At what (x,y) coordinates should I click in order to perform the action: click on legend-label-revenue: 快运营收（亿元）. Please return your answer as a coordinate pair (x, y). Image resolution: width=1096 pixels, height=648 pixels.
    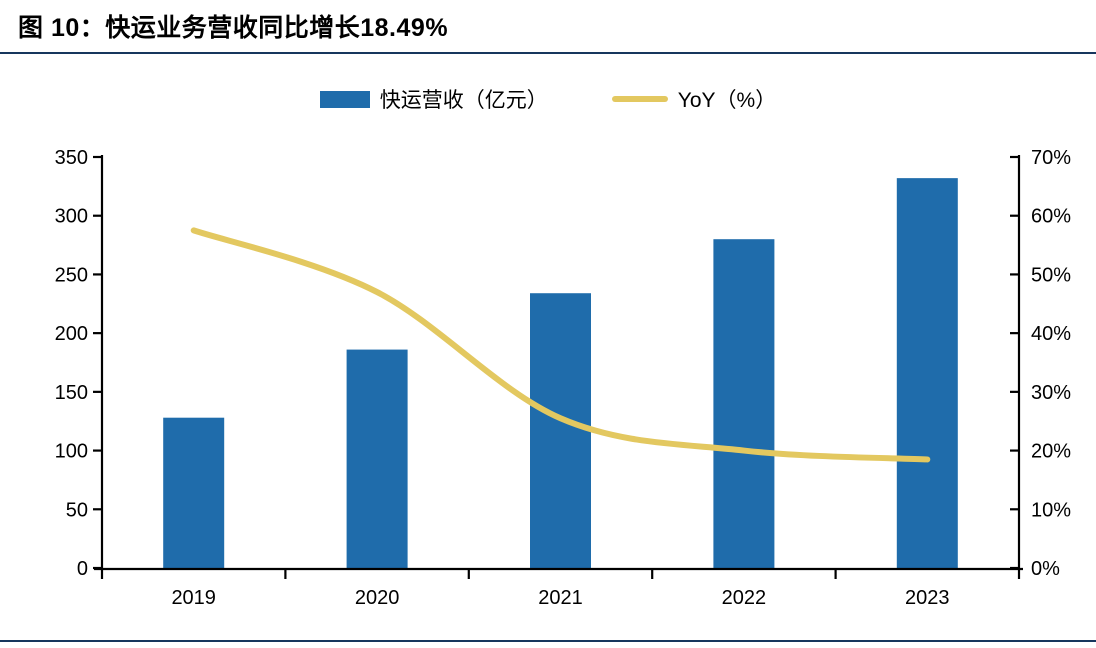
    Looking at the image, I should click on (463, 100).